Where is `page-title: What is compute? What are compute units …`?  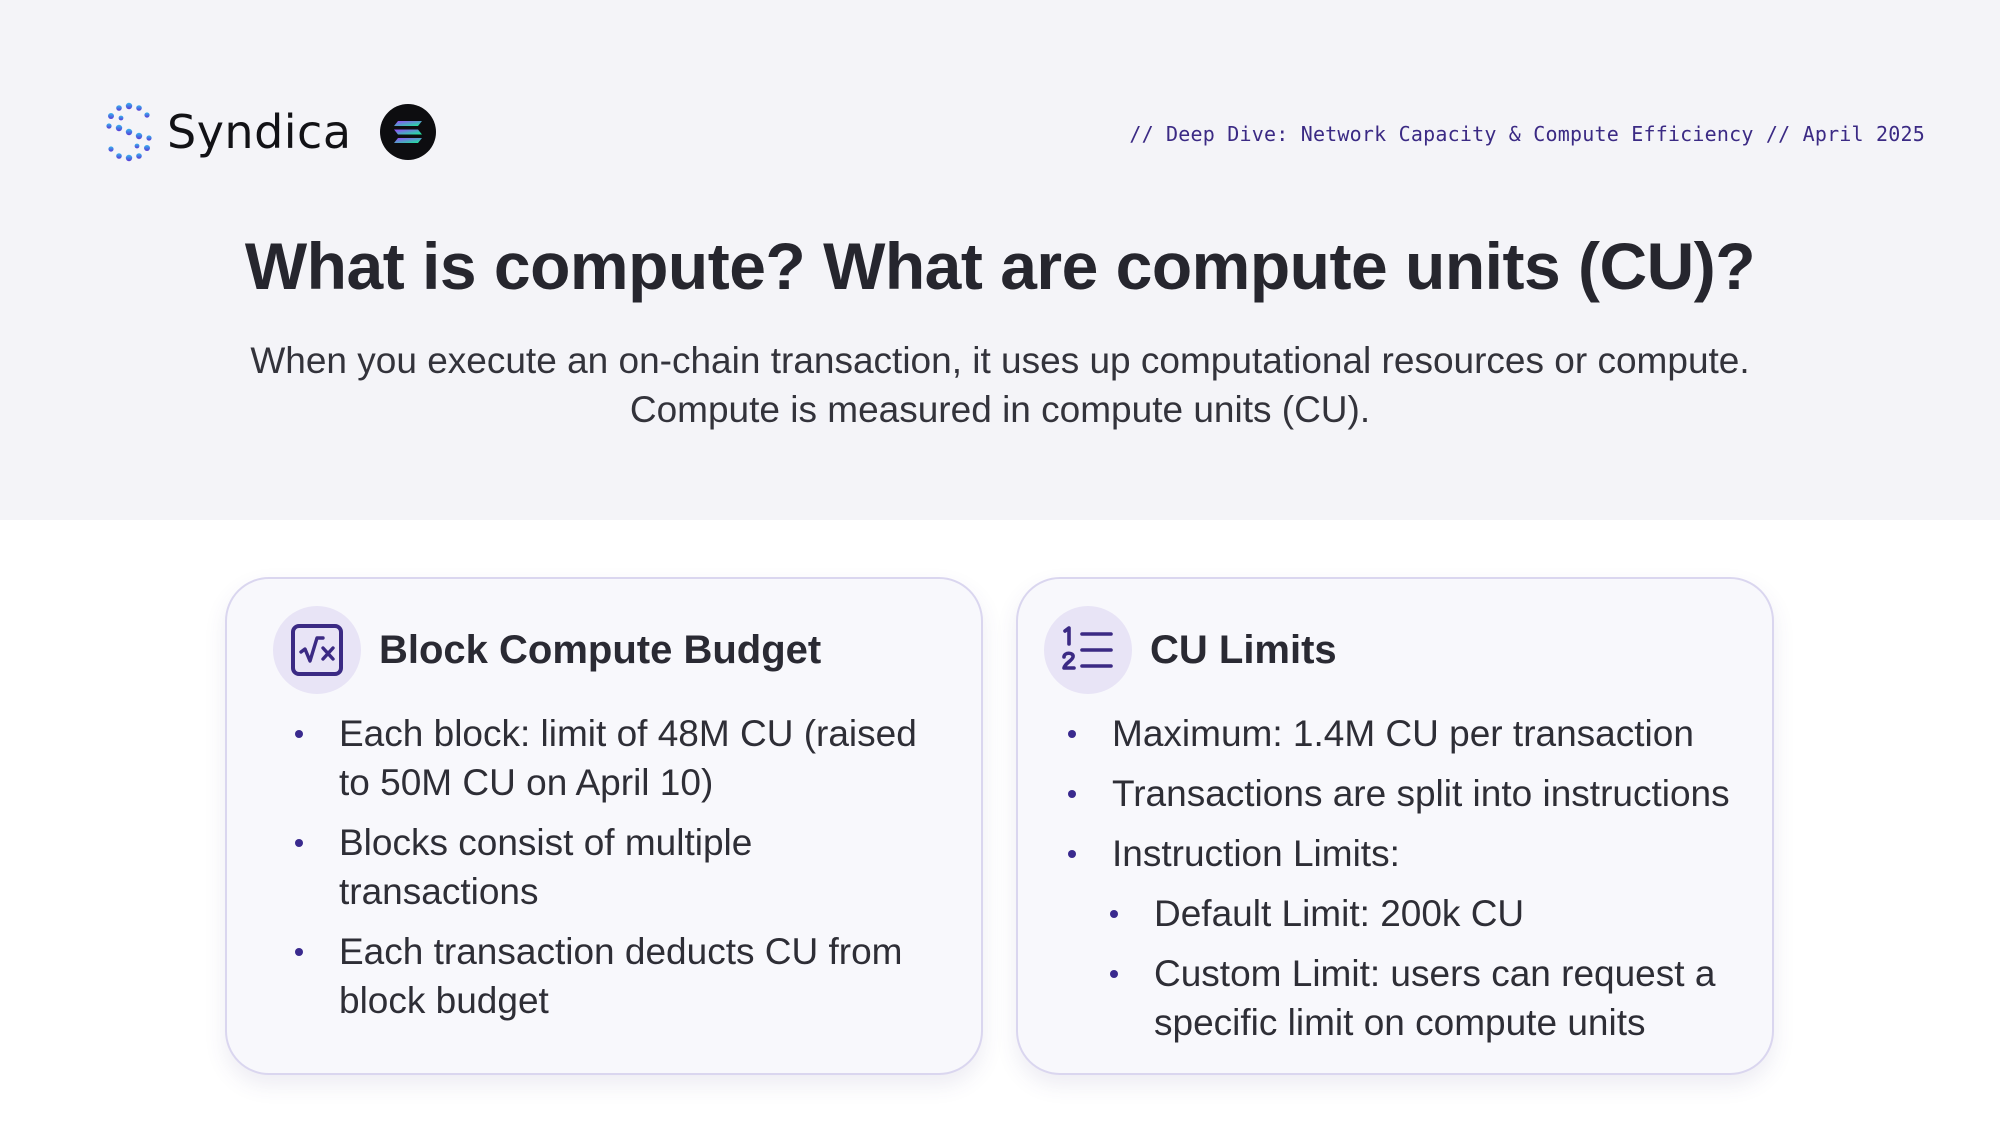
page-title: What is compute? What are compute units … is located at coordinates (1000, 266).